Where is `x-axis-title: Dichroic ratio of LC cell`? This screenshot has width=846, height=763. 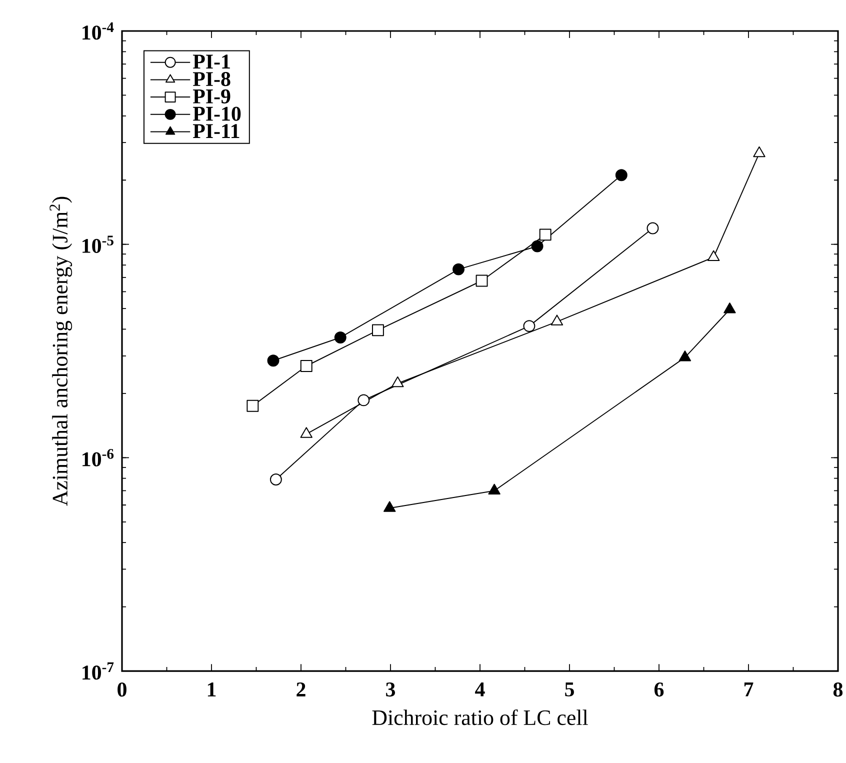 x-axis-title: Dichroic ratio of LC cell is located at coordinates (480, 717).